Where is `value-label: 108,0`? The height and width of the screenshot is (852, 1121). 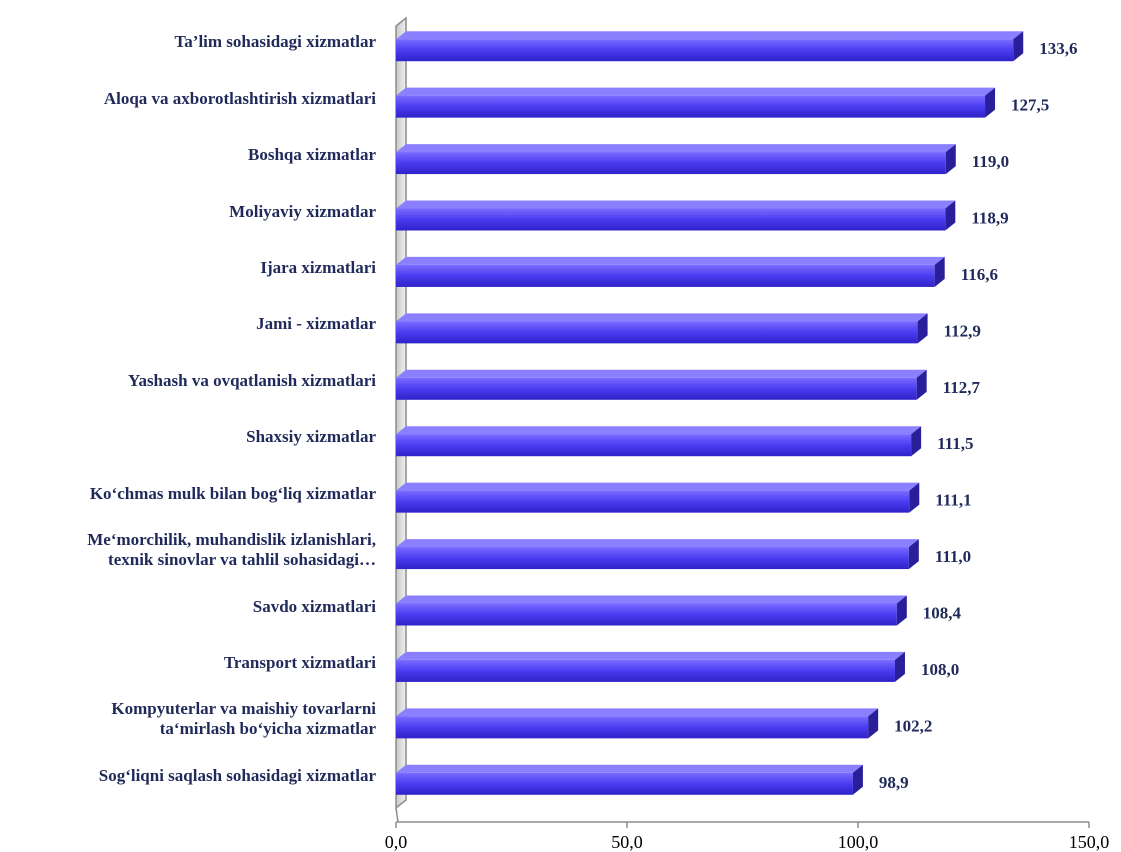 value-label: 108,0 is located at coordinates (940, 669).